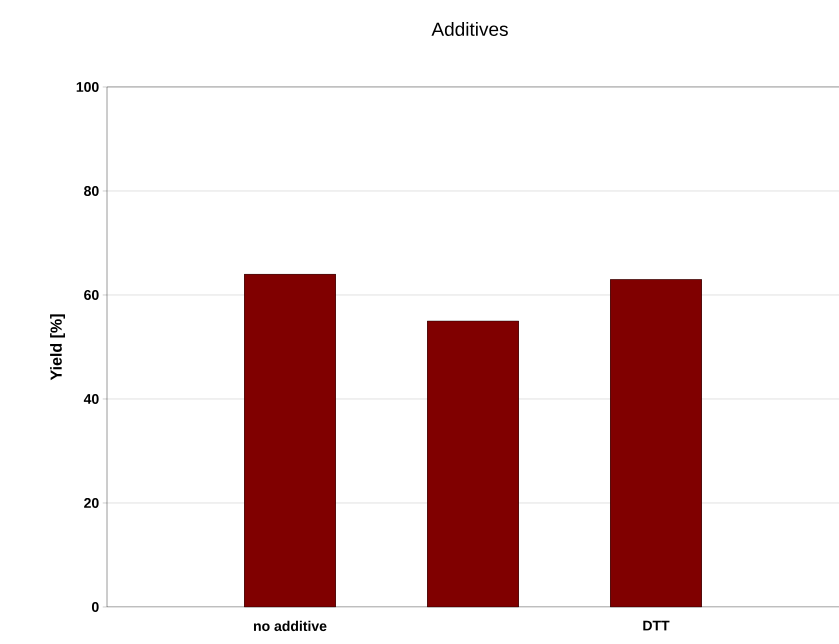 This screenshot has width=839, height=644. I want to click on y-tick-label: 20, so click(91, 503).